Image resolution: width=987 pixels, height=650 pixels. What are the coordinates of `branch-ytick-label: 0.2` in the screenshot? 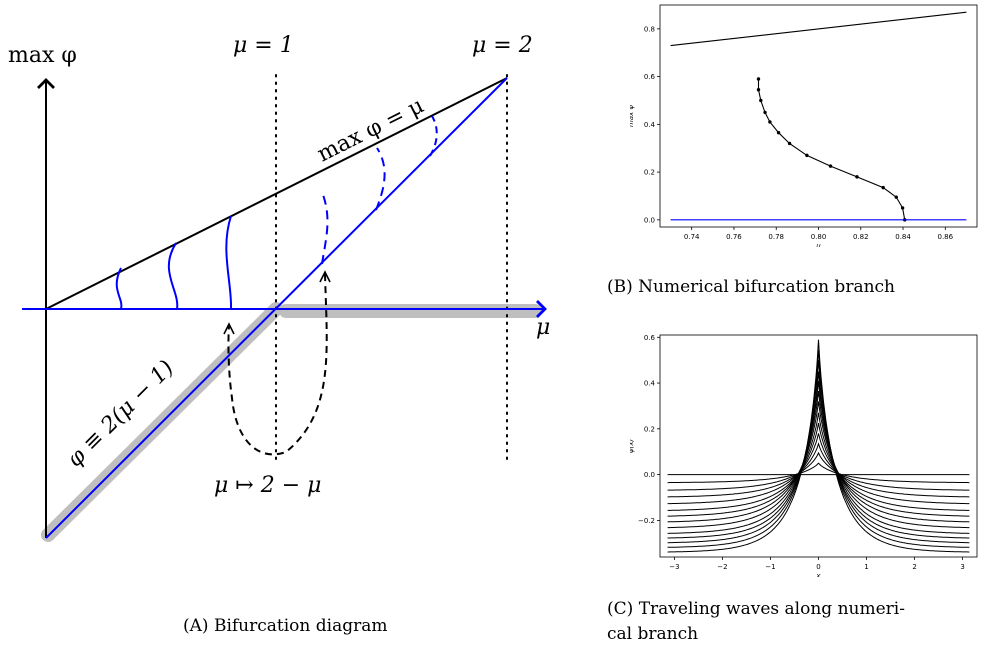 It's located at (649, 173).